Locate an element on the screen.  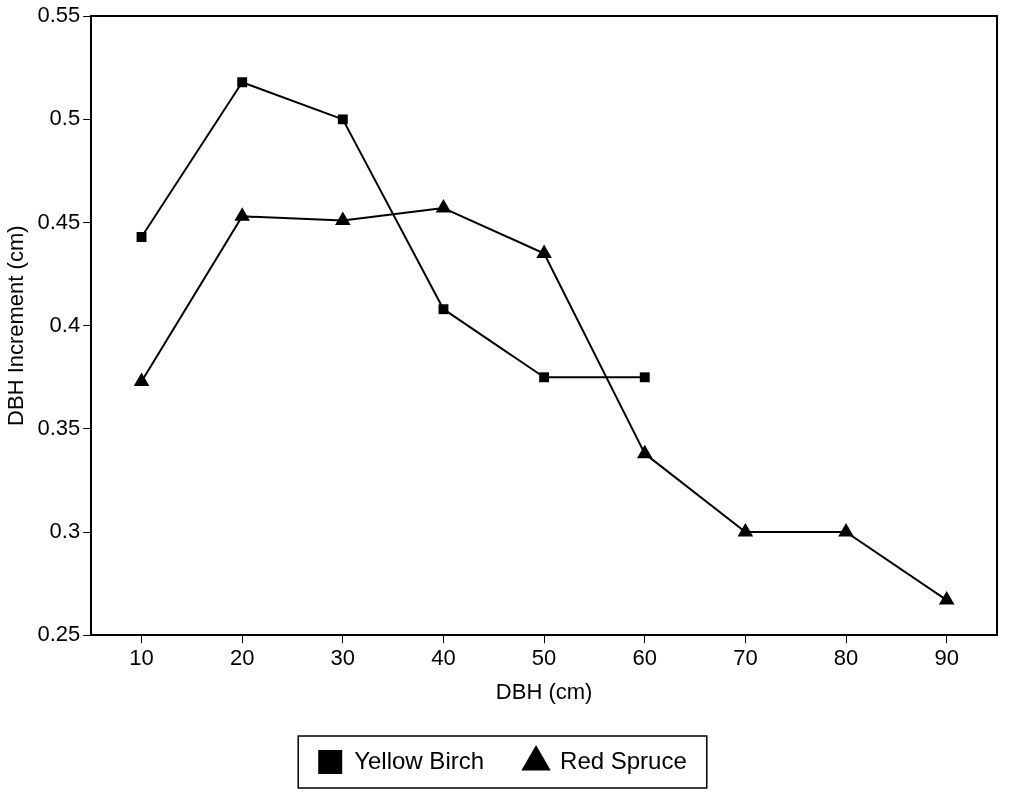
x-tick-label: 30 is located at coordinates (343, 658).